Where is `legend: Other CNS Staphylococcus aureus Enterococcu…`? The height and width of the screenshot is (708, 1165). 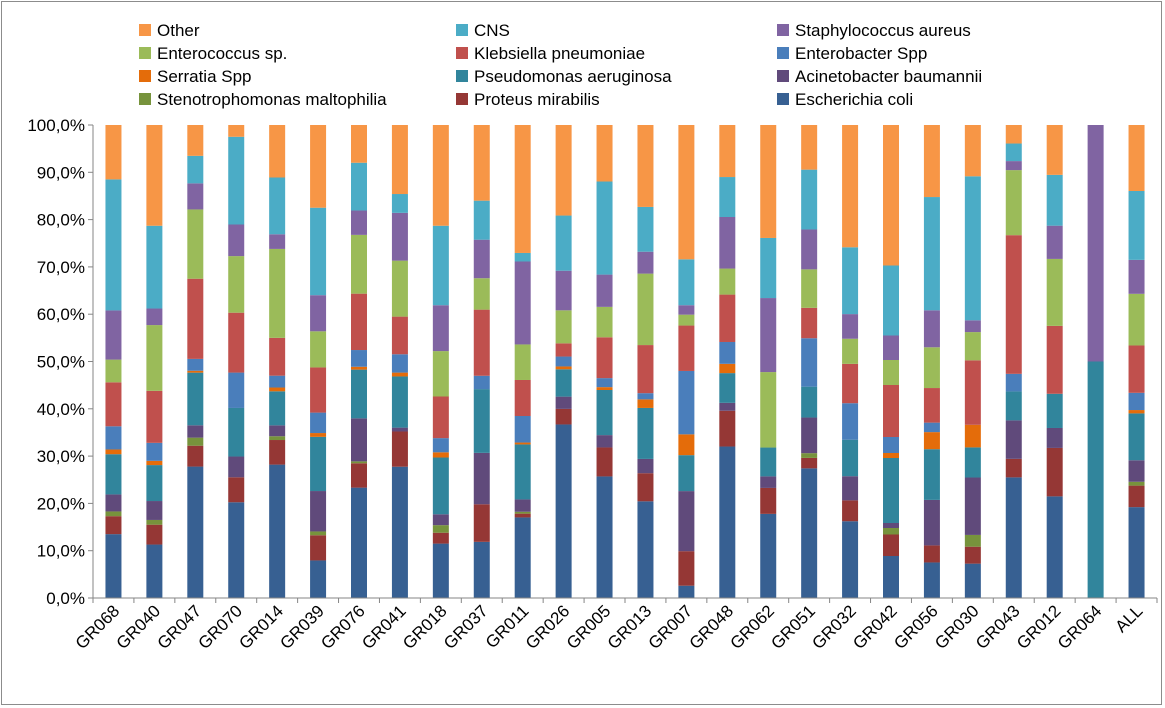 legend: Other CNS Staphylococcus aureus Enterococcu… is located at coordinates (560, 65).